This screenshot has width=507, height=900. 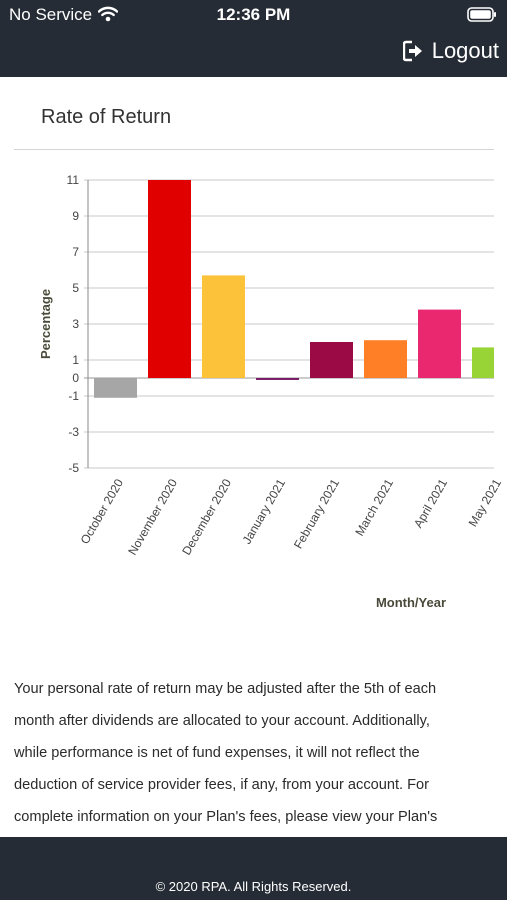 What do you see at coordinates (253, 868) in the screenshot?
I see `footer: © 2020 RPA. All Rights Reserved.` at bounding box center [253, 868].